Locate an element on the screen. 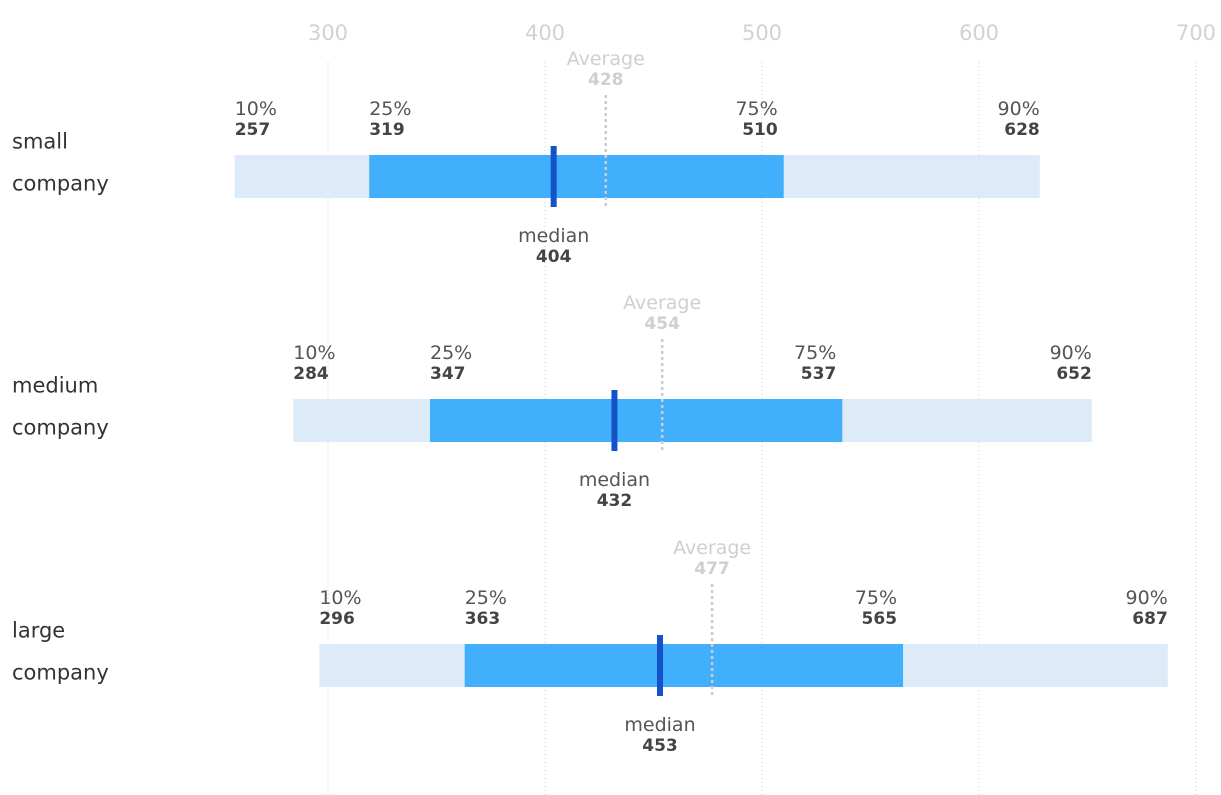 This screenshot has height=795, width=1221. median-value: 404 is located at coordinates (554, 257).